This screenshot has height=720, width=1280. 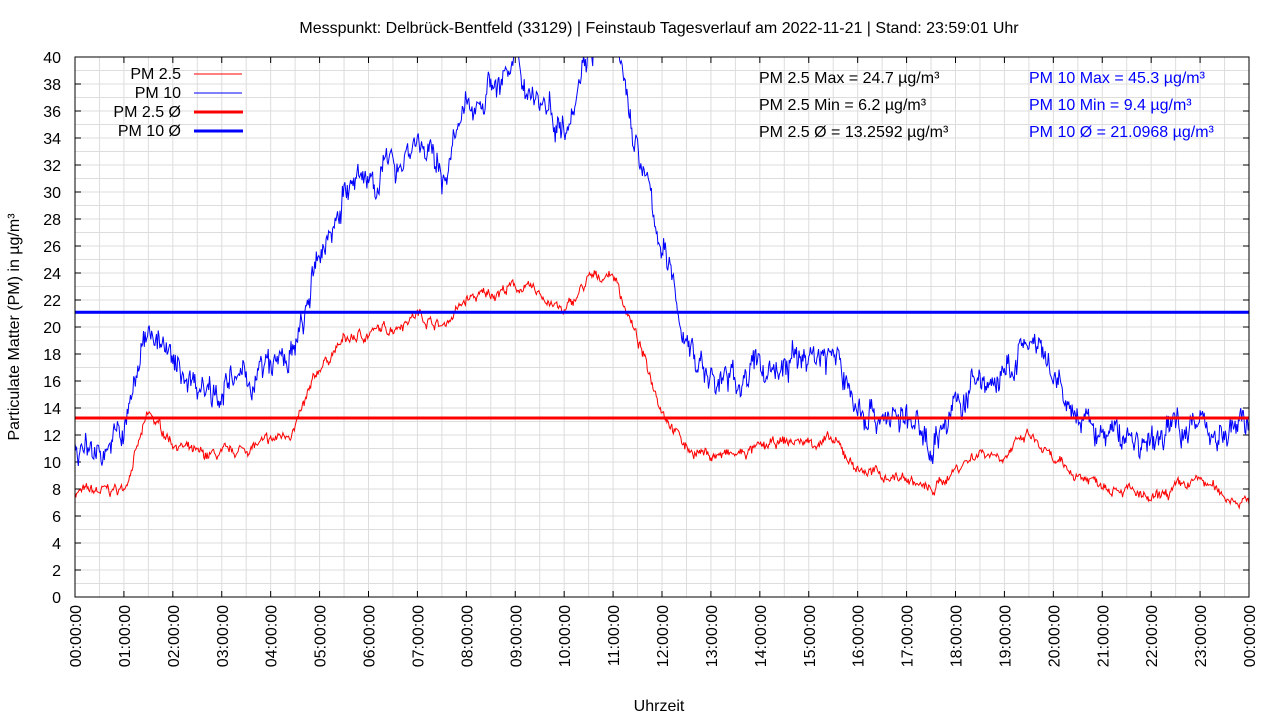 I want to click on x-tick-label: 22:00:00, so click(x=1152, y=636).